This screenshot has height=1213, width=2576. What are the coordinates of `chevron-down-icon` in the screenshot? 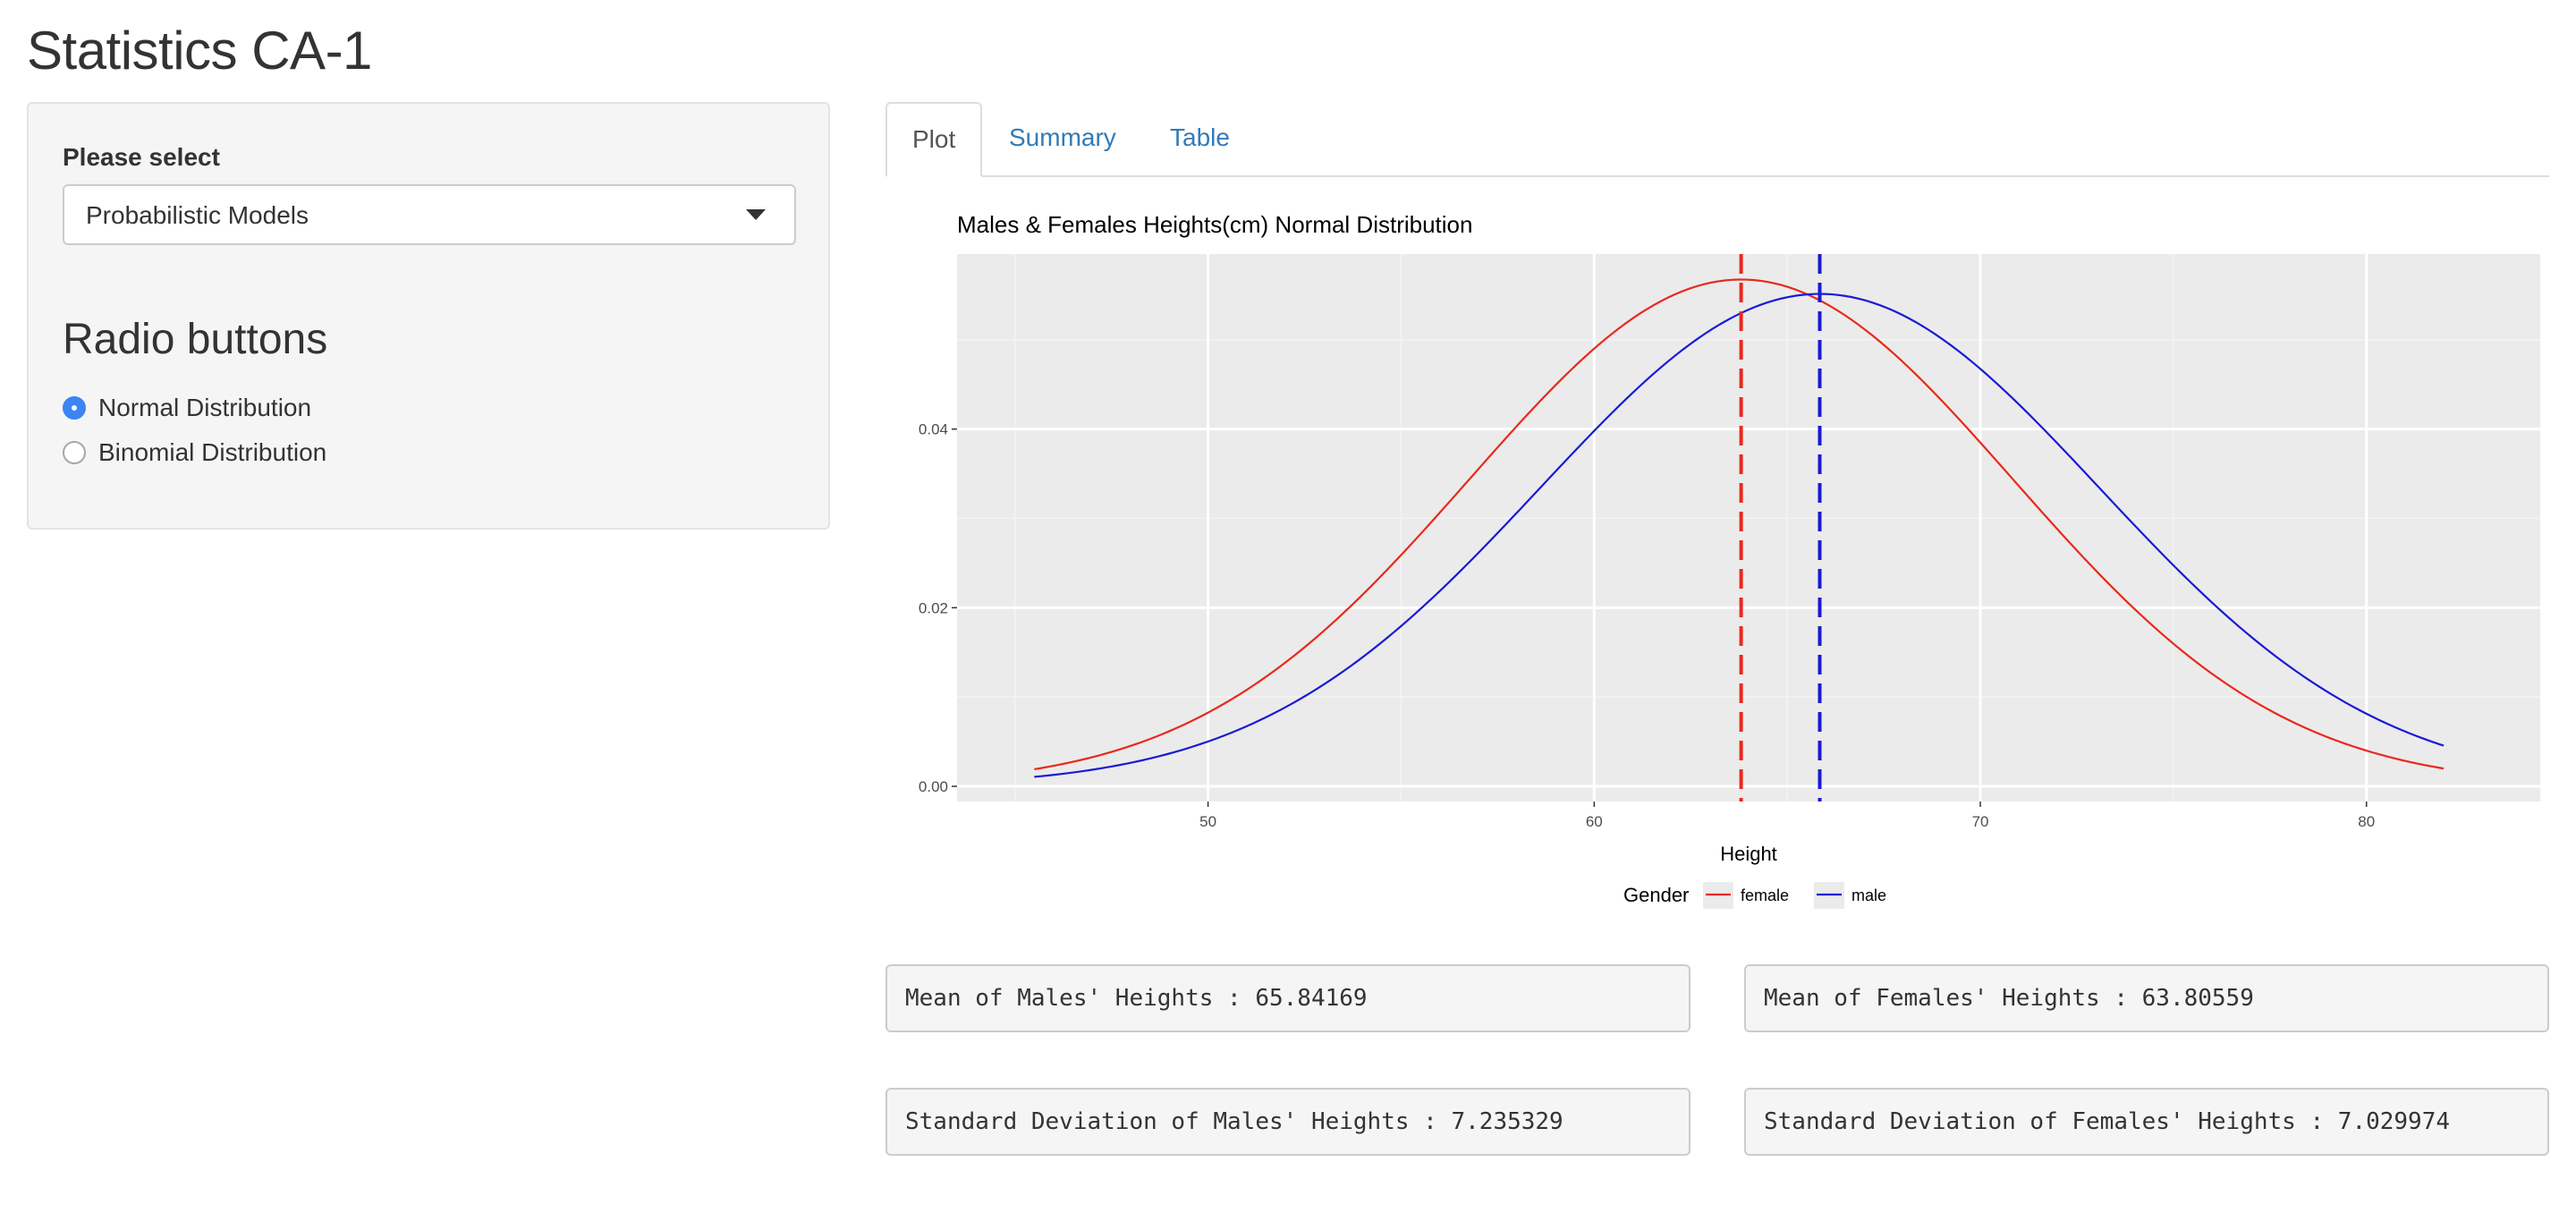 It's located at (756, 214).